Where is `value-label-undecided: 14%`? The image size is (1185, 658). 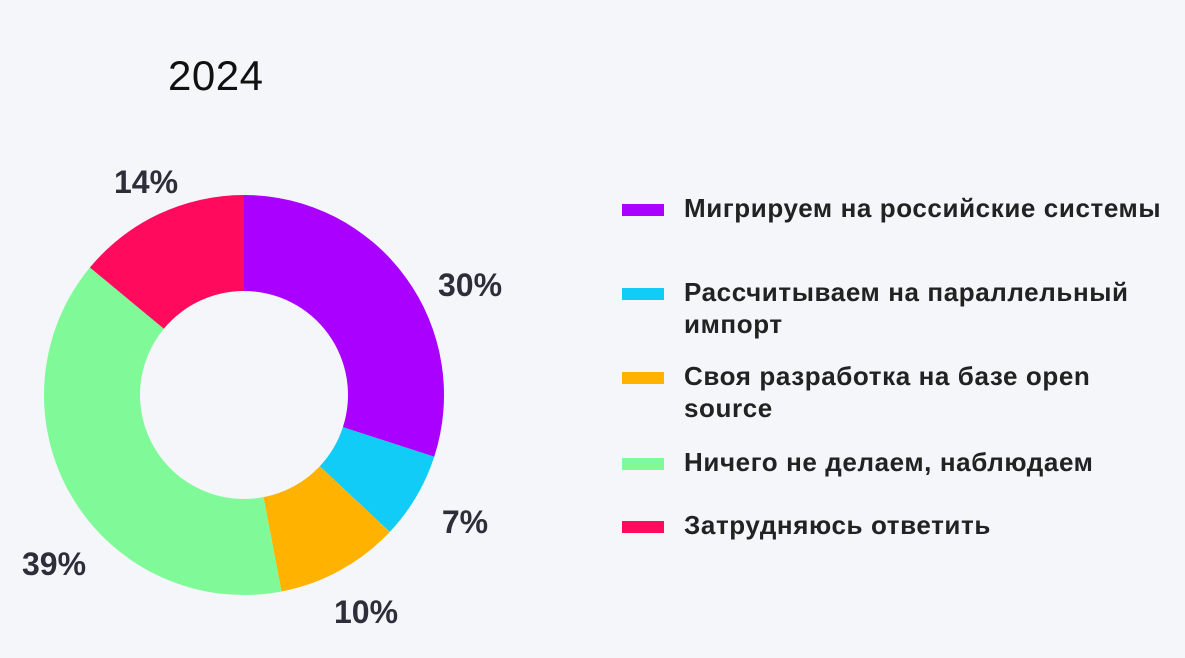 value-label-undecided: 14% is located at coordinates (146, 182).